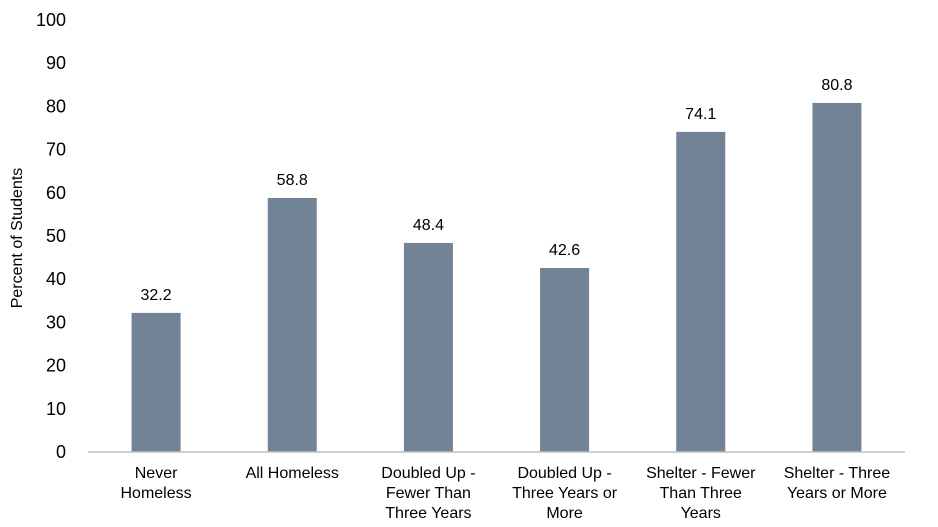  Describe the element at coordinates (56, 279) in the screenshot. I see `y-tick-label: 40` at that location.